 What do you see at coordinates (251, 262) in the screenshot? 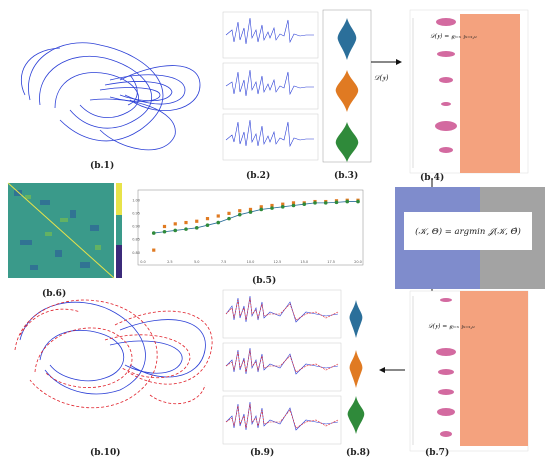
I see `x-tick-label: 10.0` at bounding box center [251, 262].